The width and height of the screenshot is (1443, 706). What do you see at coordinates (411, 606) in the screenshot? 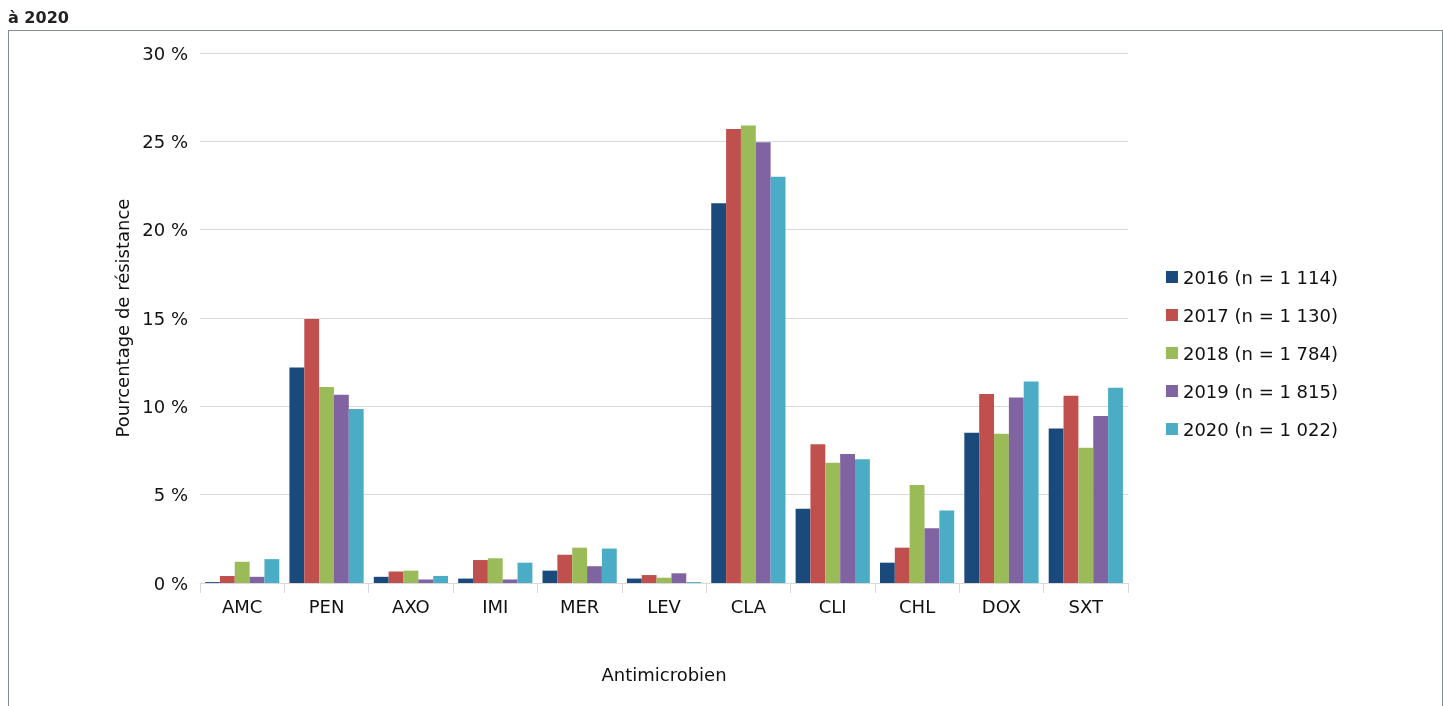
I see `x-tick-label: AXO` at bounding box center [411, 606].